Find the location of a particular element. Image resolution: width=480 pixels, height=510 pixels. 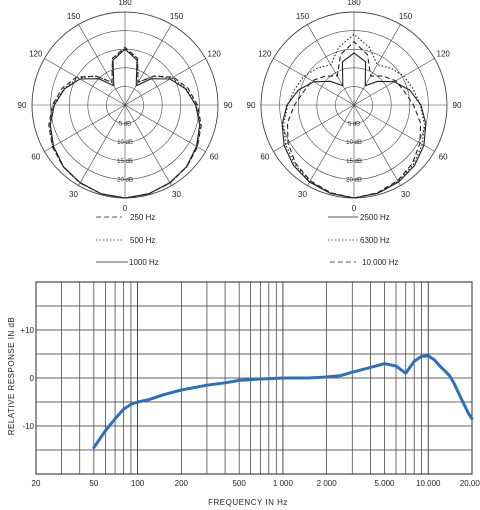

polar-series-2500hz is located at coordinates (354, 125).